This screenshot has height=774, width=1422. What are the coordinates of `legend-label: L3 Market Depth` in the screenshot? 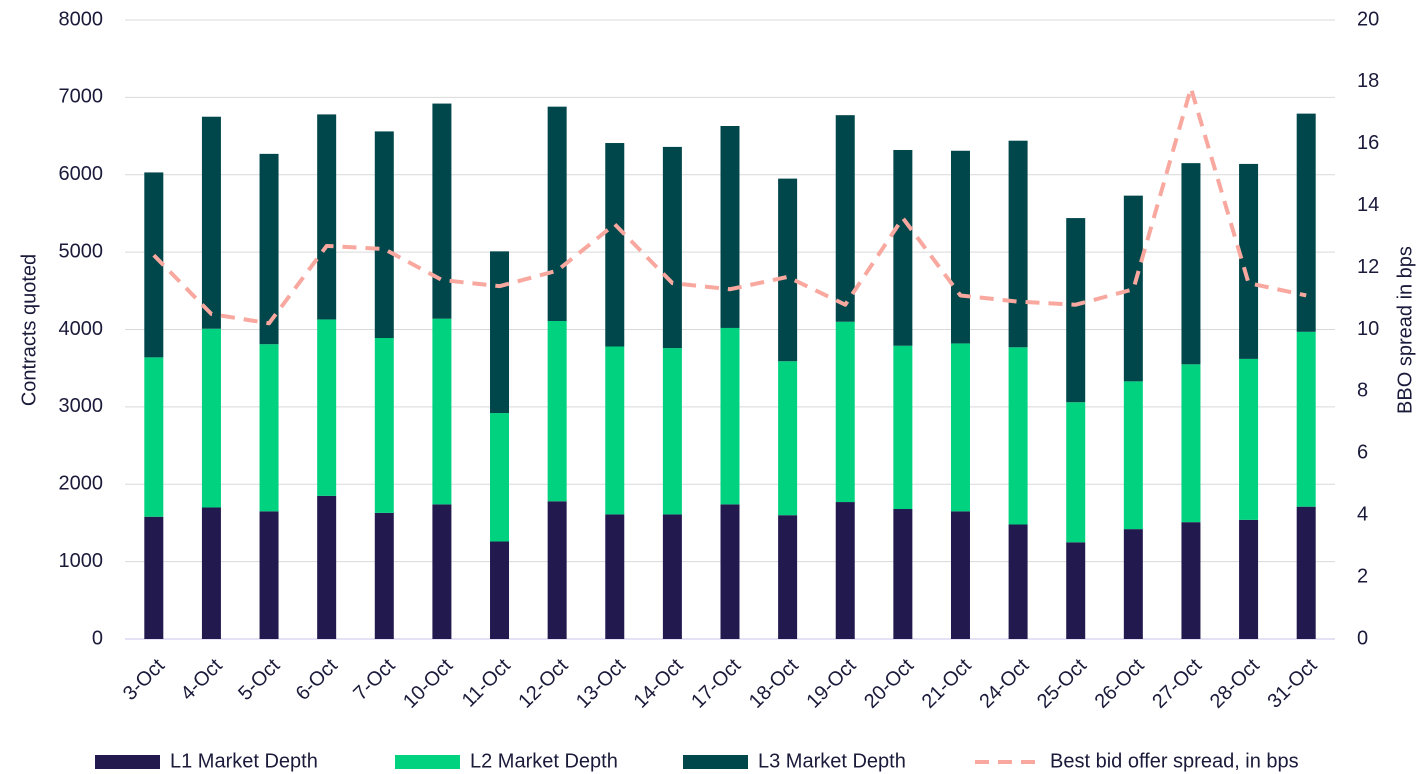 It's located at (832, 761).